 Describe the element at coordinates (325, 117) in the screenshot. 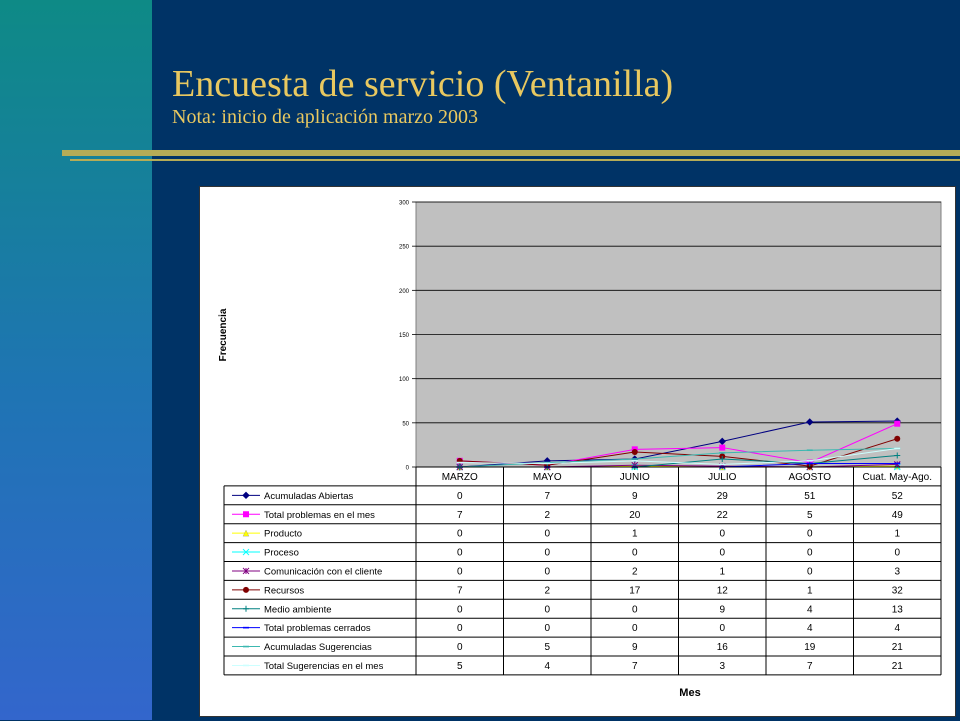

I see `slide-subtitle: Nota: inicio de aplicación marzo 2003` at that location.